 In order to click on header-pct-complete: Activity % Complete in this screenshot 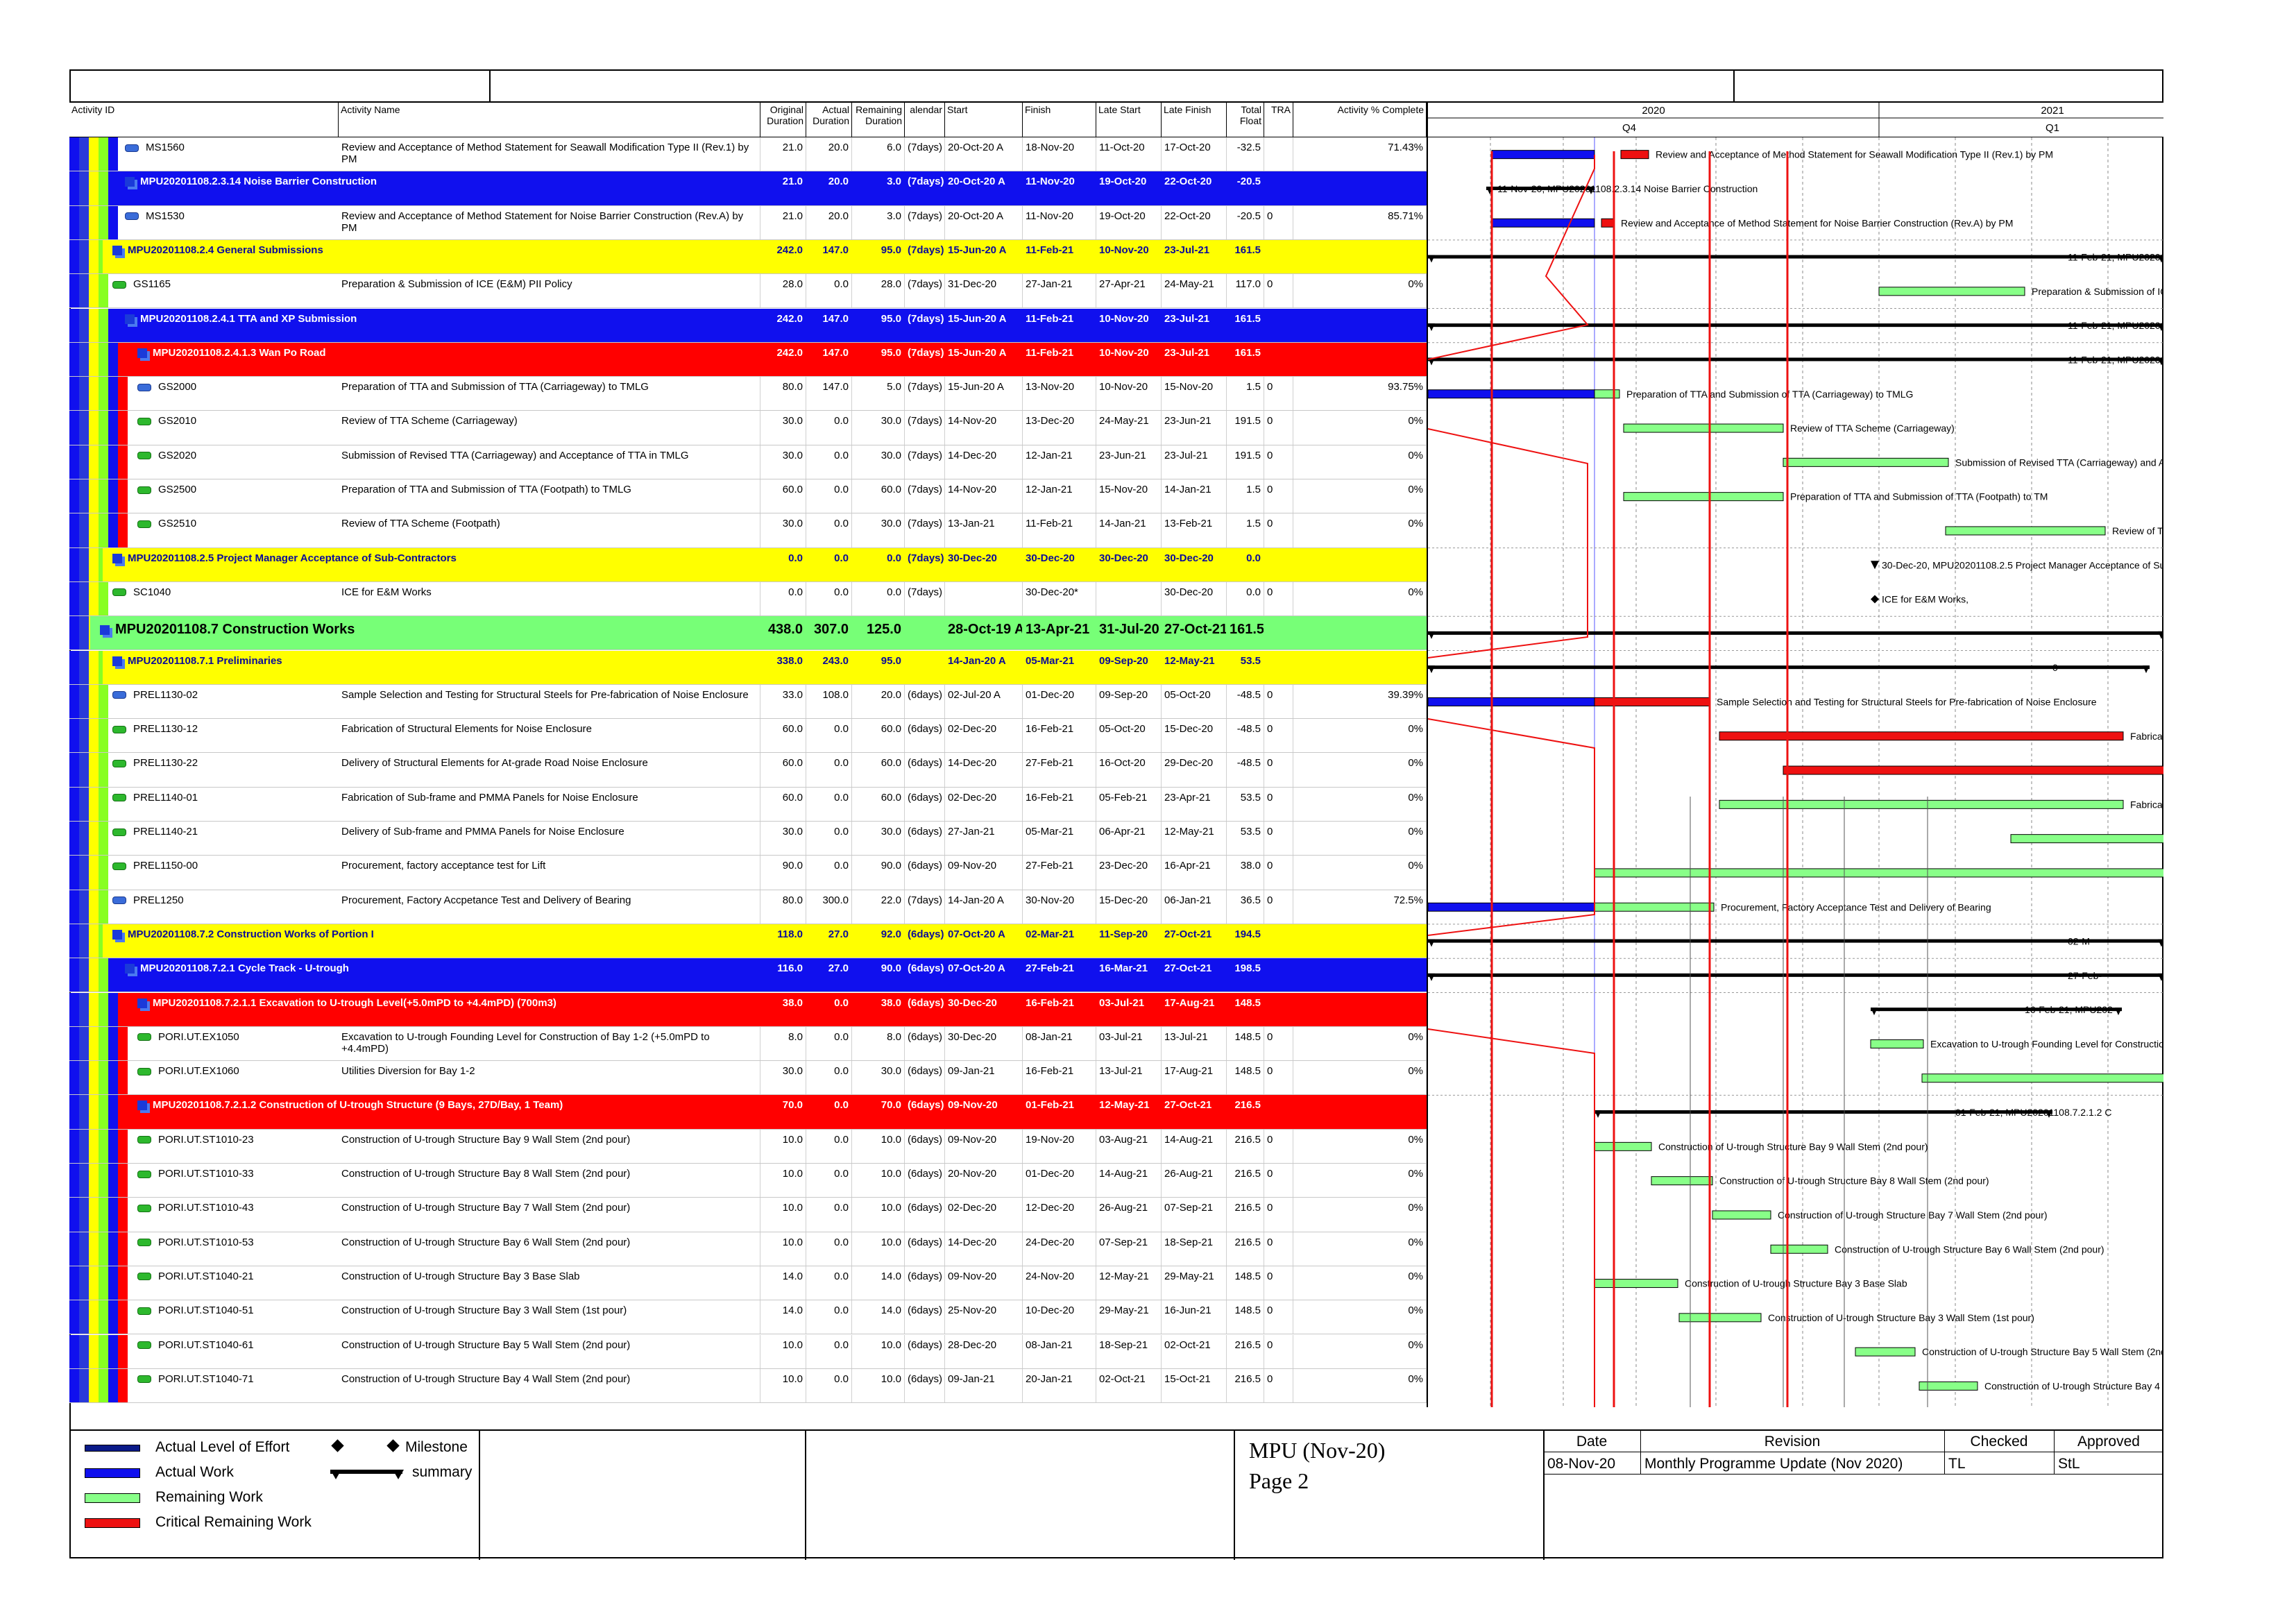, I will do `click(1360, 120)`.